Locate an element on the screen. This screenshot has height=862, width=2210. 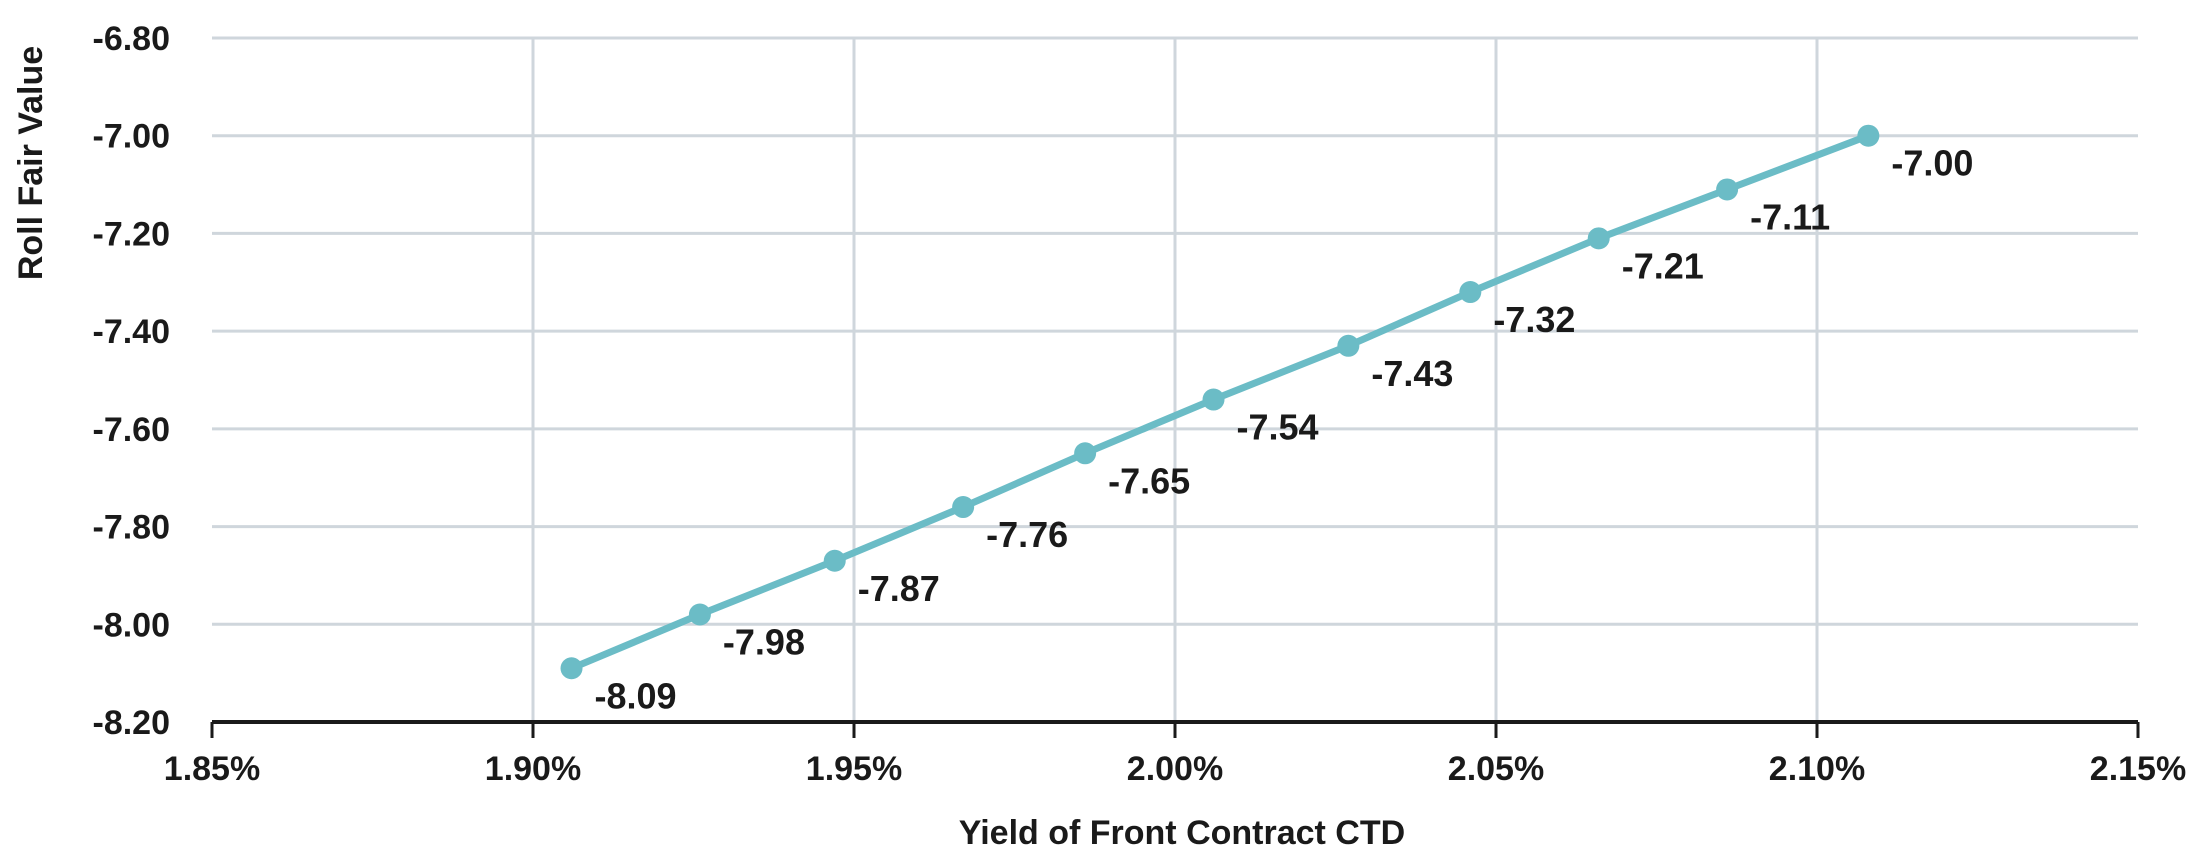
data-label: -7.54 is located at coordinates (1278, 427).